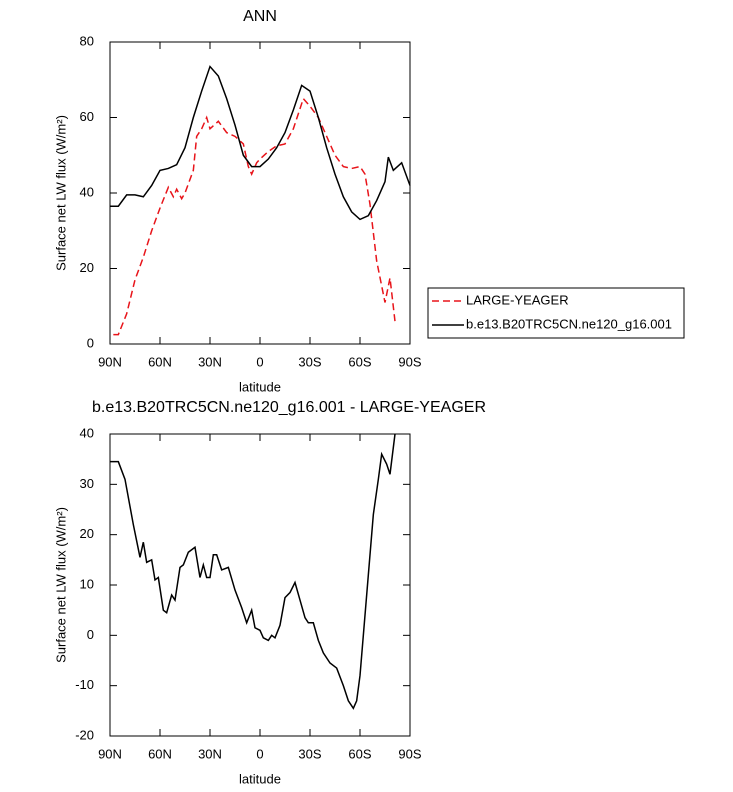 The width and height of the screenshot is (733, 792). What do you see at coordinates (84, 734) in the screenshot?
I see `y-tick-label: -20` at bounding box center [84, 734].